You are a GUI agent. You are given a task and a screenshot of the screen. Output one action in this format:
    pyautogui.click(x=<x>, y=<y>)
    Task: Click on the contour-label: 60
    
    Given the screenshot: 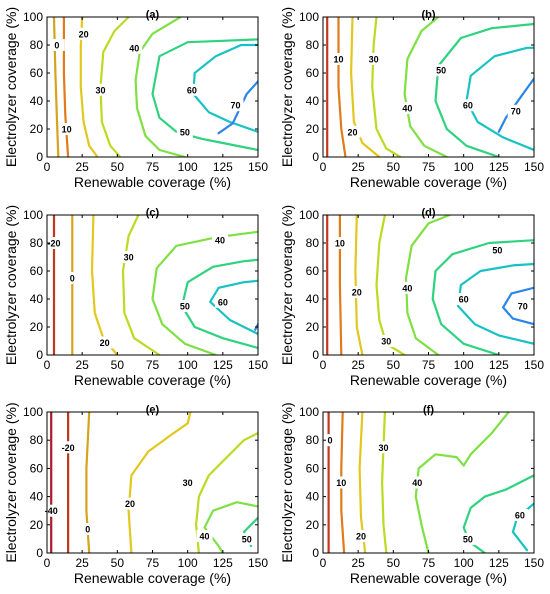 What is the action you would take?
    pyautogui.click(x=223, y=302)
    